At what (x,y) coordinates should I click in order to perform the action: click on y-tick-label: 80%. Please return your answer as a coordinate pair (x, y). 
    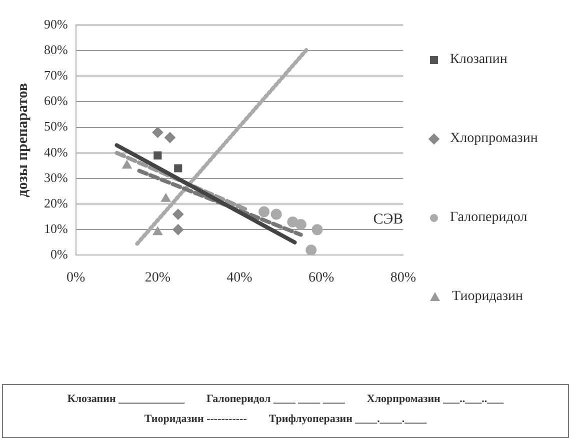
    Looking at the image, I should click on (56, 49).